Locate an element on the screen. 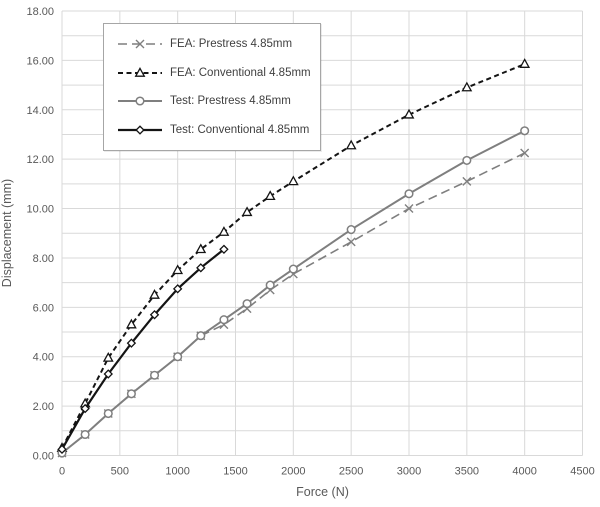 The height and width of the screenshot is (507, 600). svg-text: 3500 is located at coordinates (467, 472).